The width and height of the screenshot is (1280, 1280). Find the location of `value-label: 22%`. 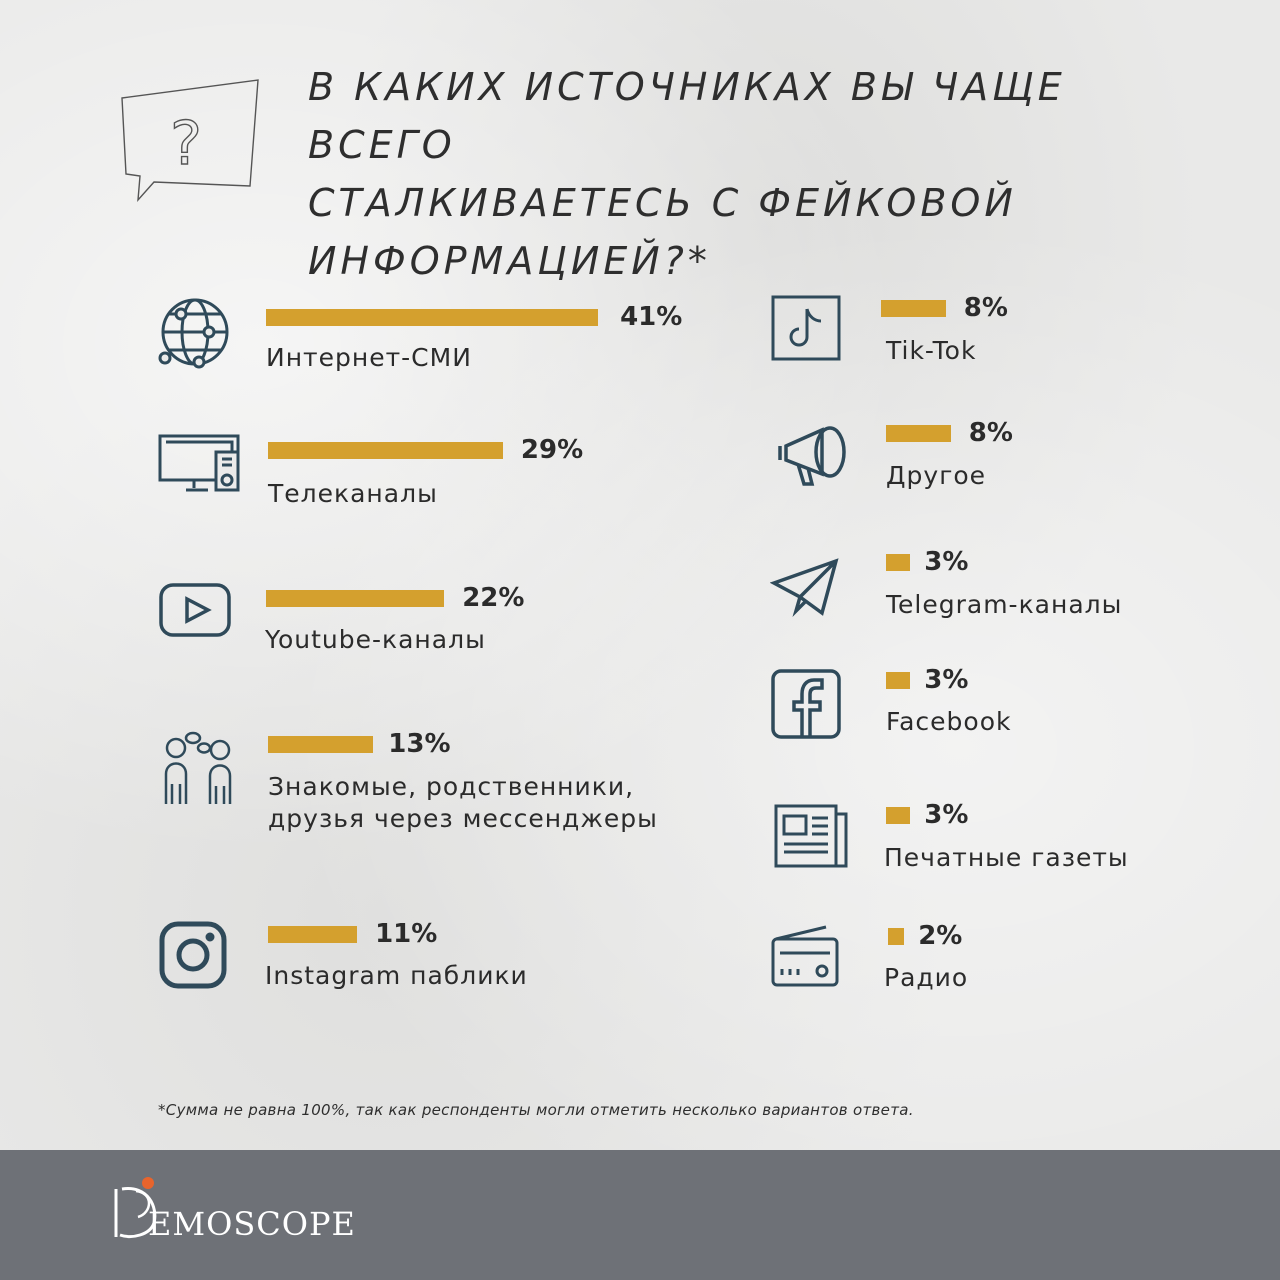

value-label: 22% is located at coordinates (493, 598).